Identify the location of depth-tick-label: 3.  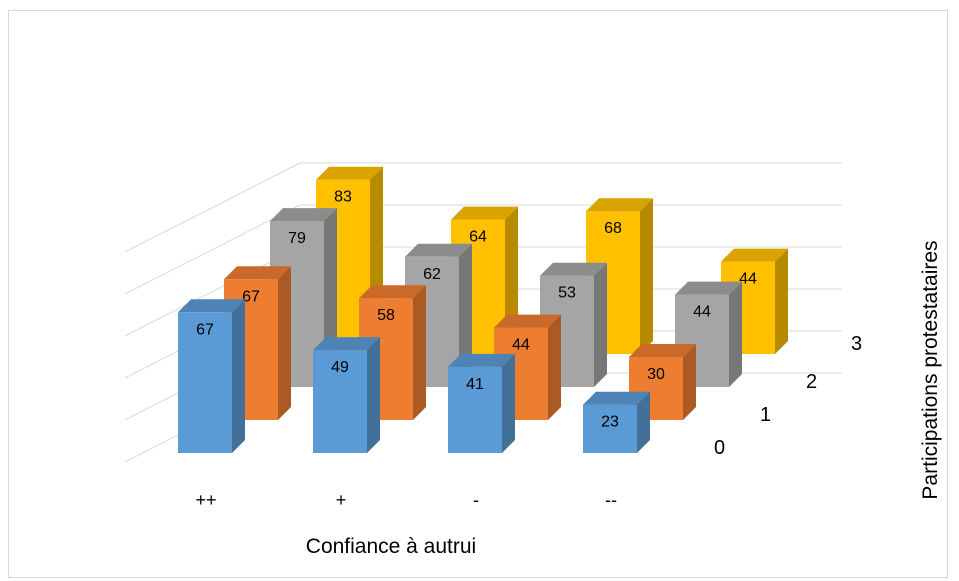
(857, 344).